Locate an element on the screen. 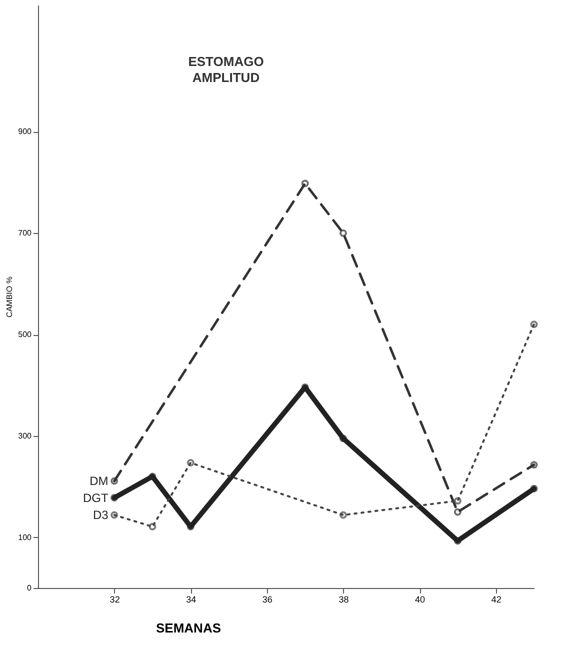 Image resolution: width=566 pixels, height=669 pixels. x-tick-label: 36 is located at coordinates (267, 599).